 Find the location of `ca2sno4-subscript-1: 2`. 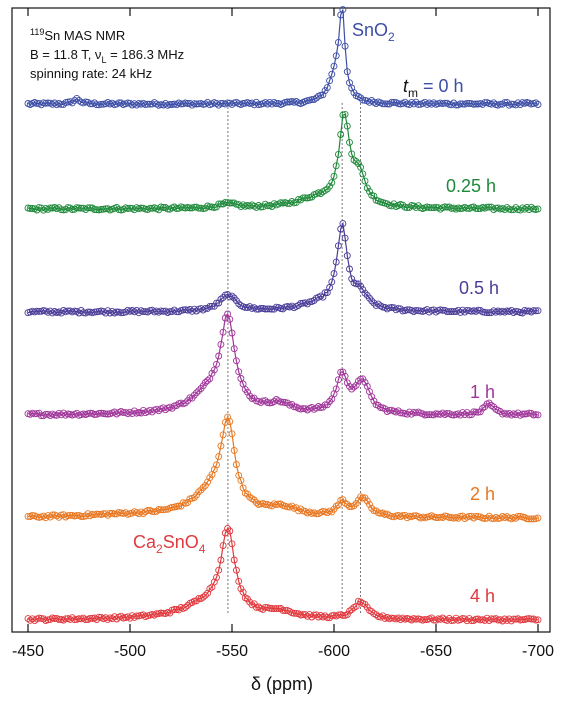

ca2sno4-subscript-1: 2 is located at coordinates (159, 549).